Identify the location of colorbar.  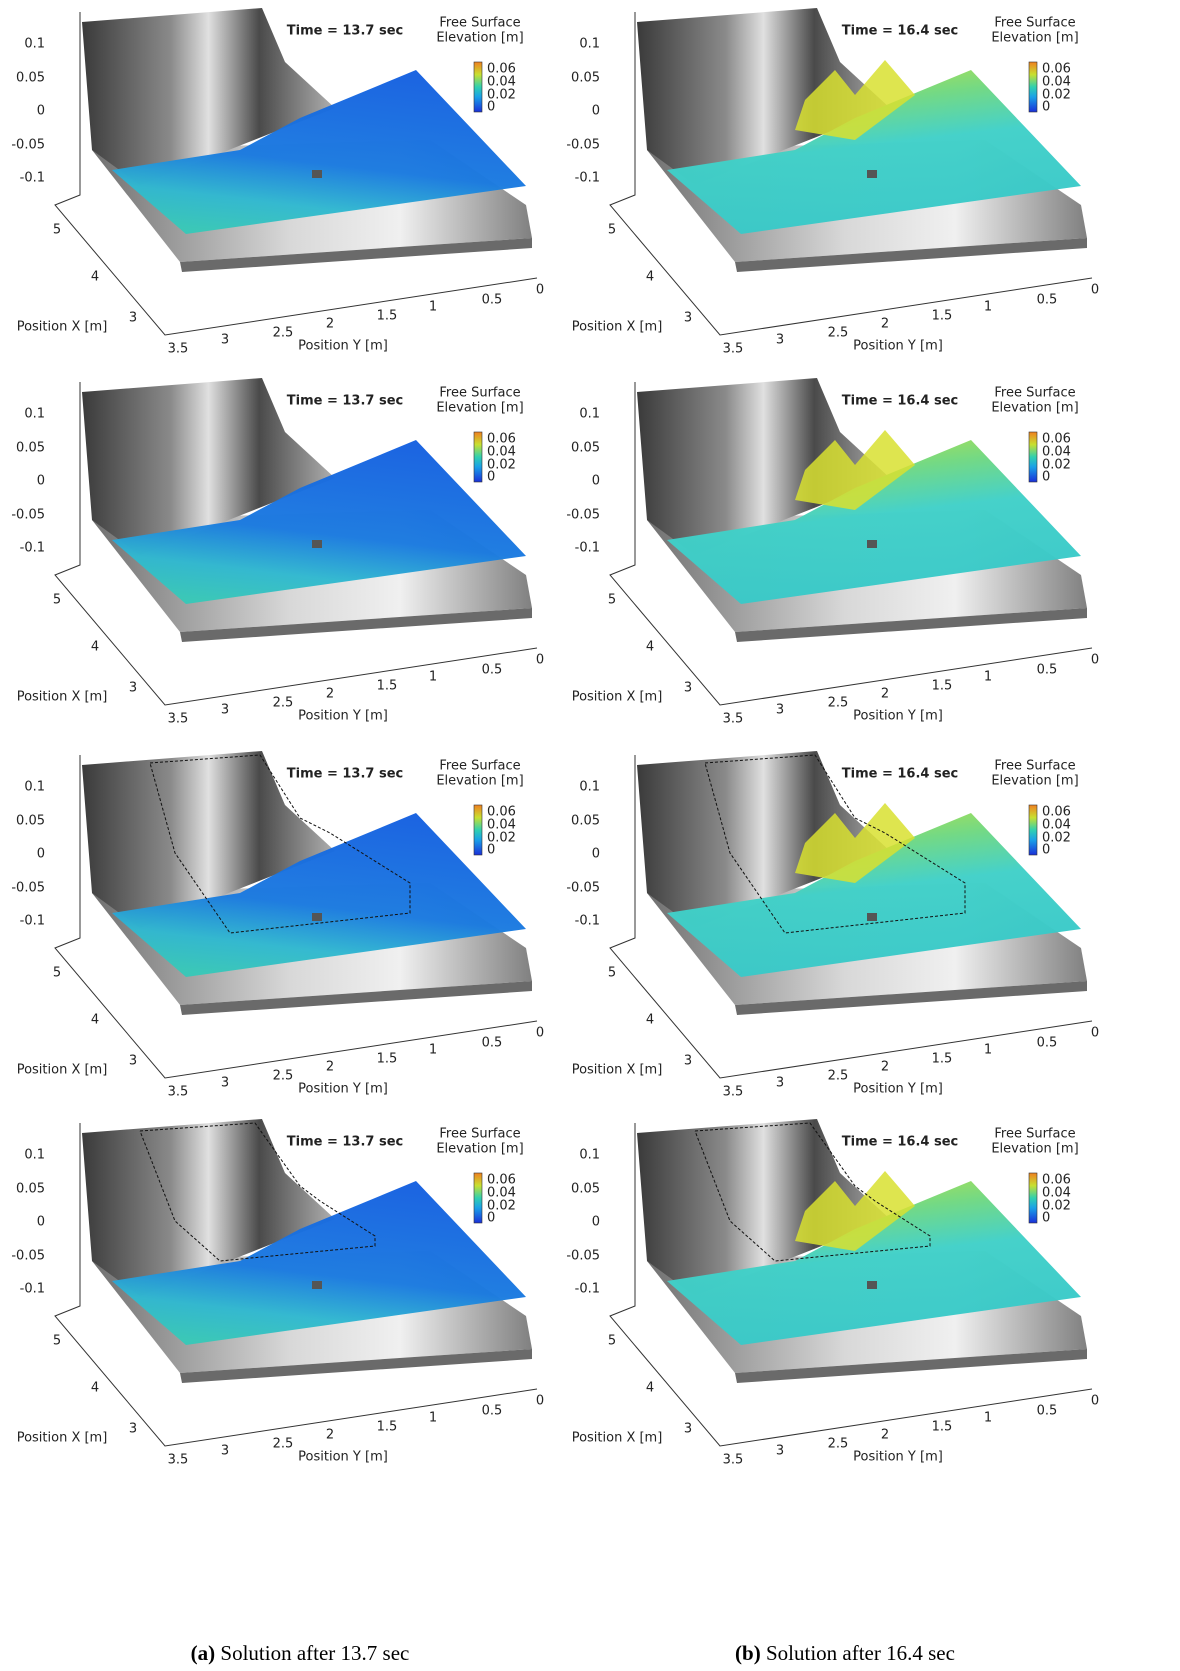
(478, 830).